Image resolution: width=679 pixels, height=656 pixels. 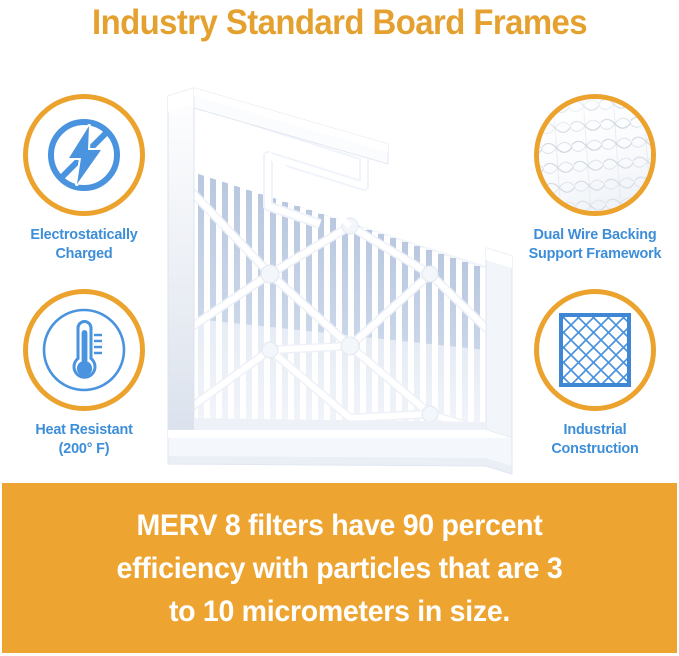 I want to click on page-title: Industry Standard Board Frames, so click(x=340, y=22).